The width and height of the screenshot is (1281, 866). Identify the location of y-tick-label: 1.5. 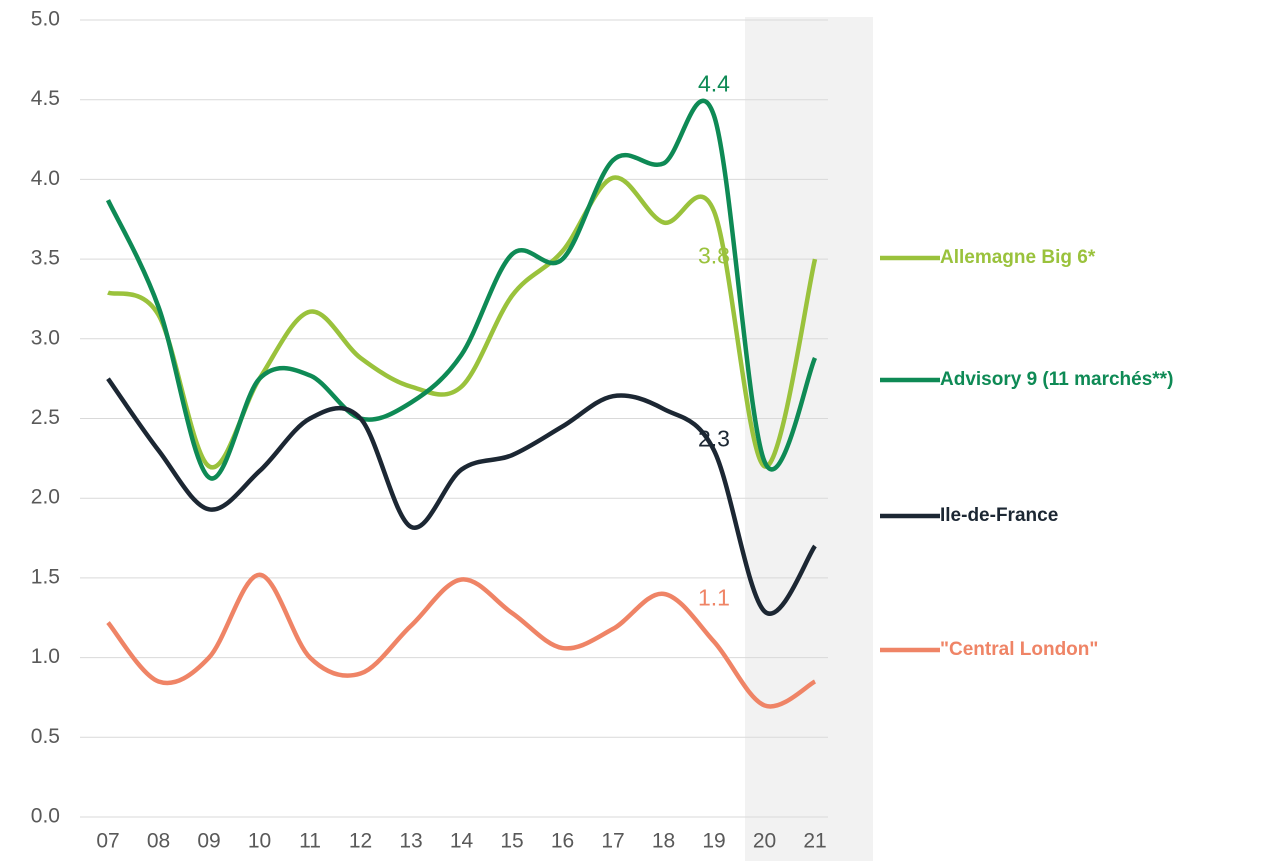
(45, 576).